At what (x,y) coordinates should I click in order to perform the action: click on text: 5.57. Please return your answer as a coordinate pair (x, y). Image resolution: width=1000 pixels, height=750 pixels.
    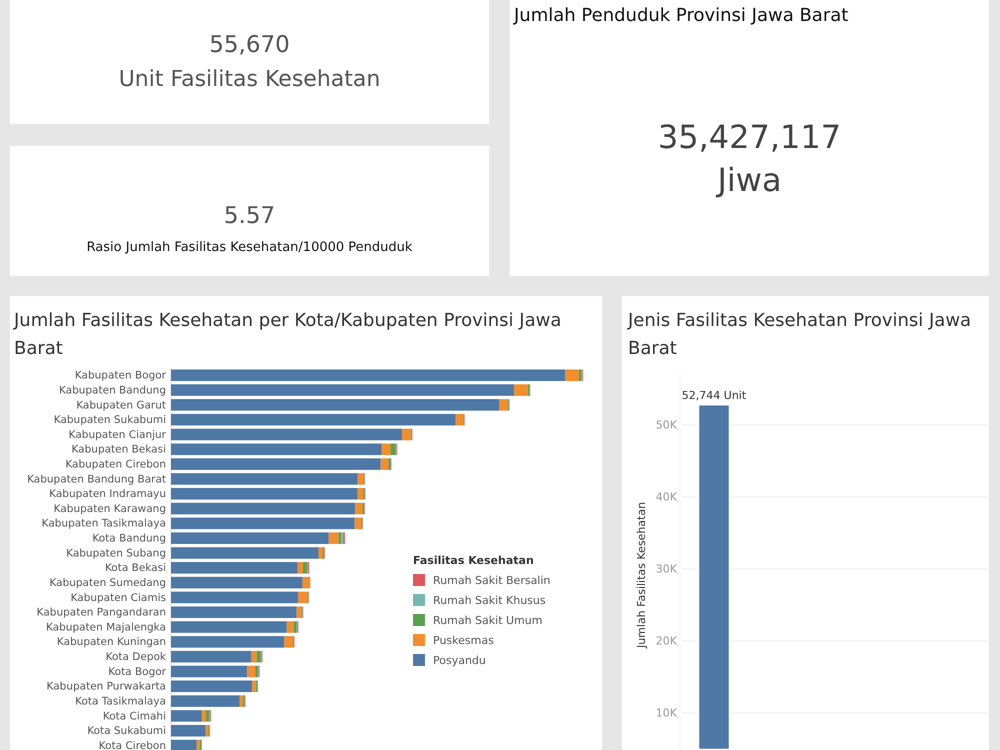
    Looking at the image, I should click on (250, 216).